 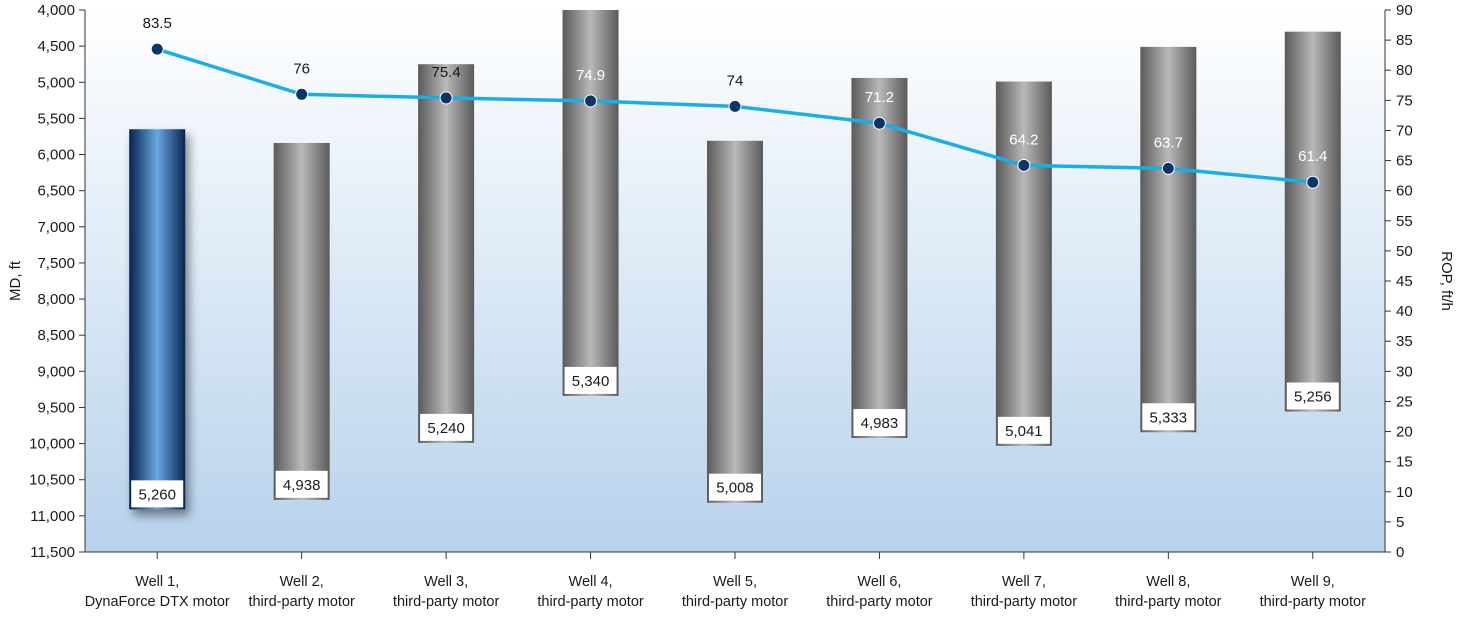 What do you see at coordinates (56, 82) in the screenshot?
I see `left-axis-tick-label: 5,000` at bounding box center [56, 82].